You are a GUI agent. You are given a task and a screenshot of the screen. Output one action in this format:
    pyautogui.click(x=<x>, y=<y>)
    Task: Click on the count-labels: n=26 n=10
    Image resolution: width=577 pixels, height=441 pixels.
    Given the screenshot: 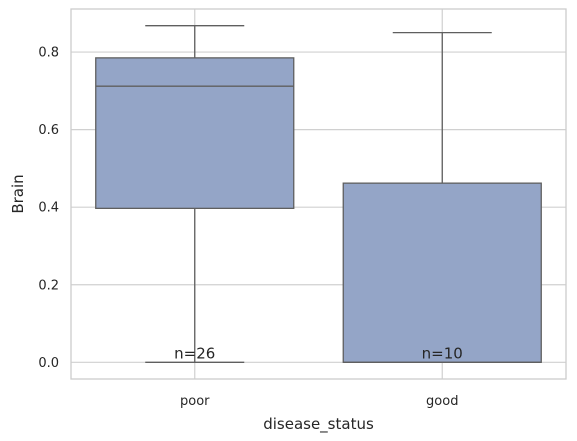 What is the action you would take?
    pyautogui.click(x=318, y=353)
    